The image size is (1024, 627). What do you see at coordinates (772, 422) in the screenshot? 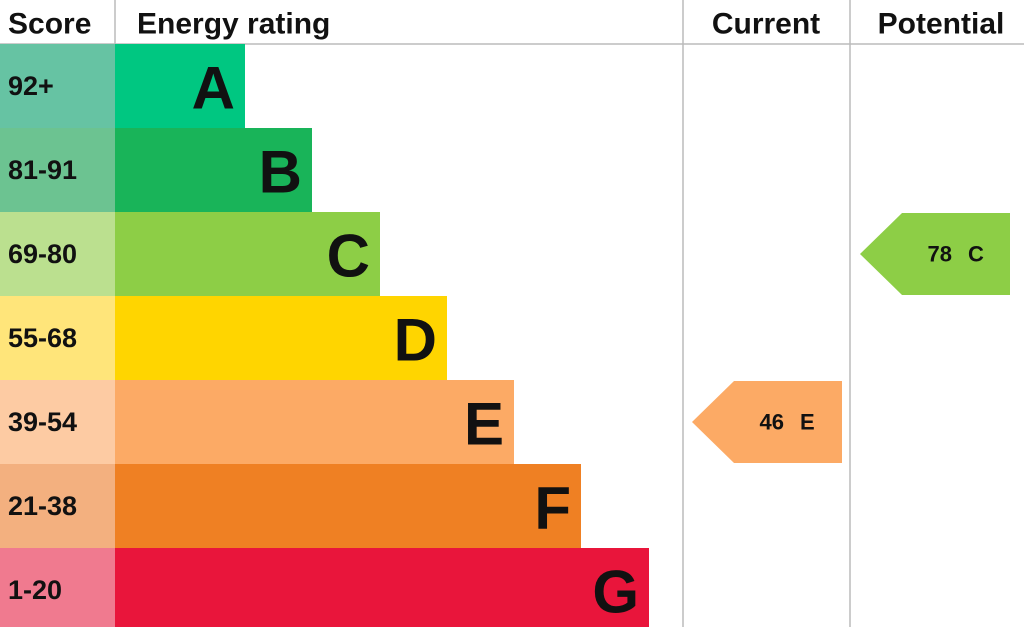
I see `current-value: 46` at bounding box center [772, 422].